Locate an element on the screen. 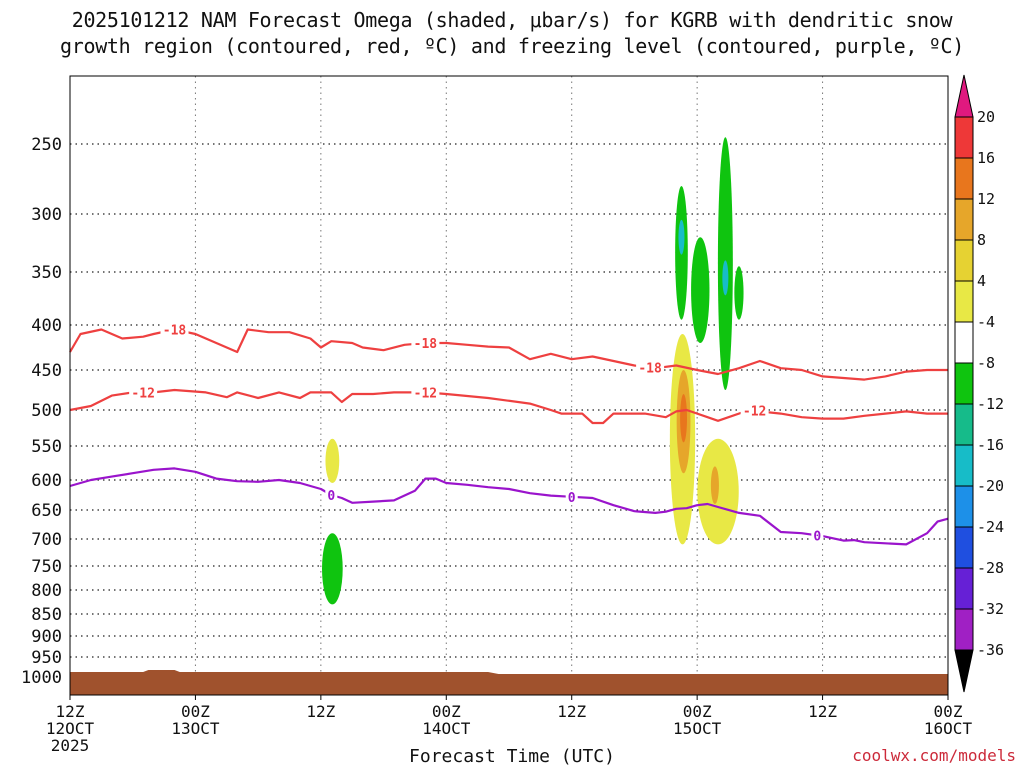  colorbar: 20 16 12 8 4 -4 -8 -12 -16 -20 -24 -28 -32 -36 is located at coordinates (979, 383).